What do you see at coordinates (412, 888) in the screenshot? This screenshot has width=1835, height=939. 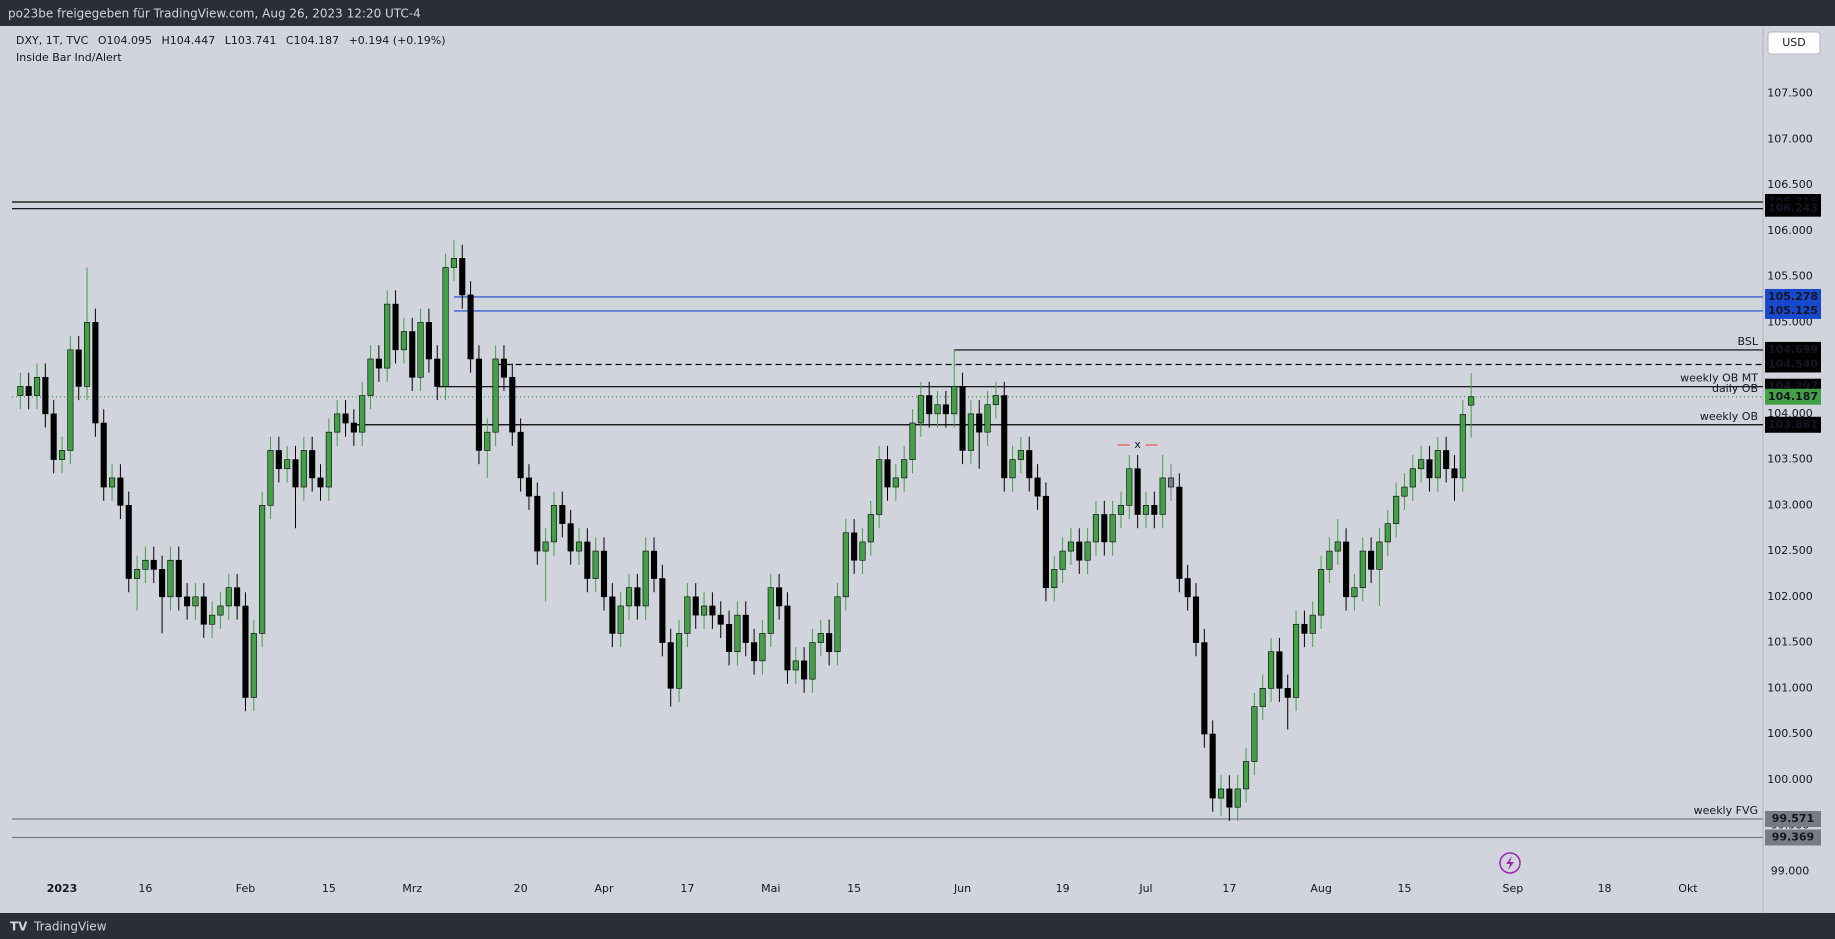 I see `x-tick-label: Mrz` at bounding box center [412, 888].